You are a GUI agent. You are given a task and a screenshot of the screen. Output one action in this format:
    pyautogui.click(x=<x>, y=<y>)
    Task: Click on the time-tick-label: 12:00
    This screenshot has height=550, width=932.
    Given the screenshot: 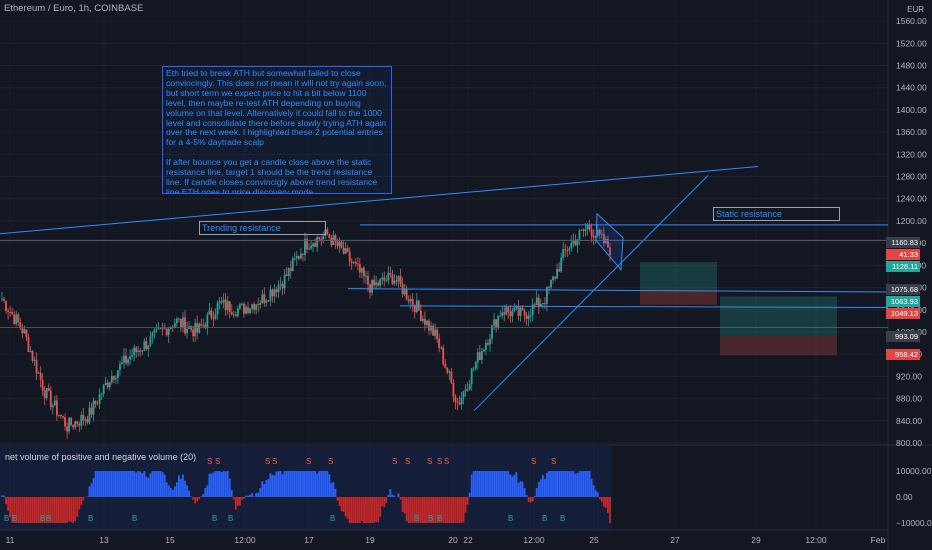 What is the action you would take?
    pyautogui.click(x=534, y=540)
    